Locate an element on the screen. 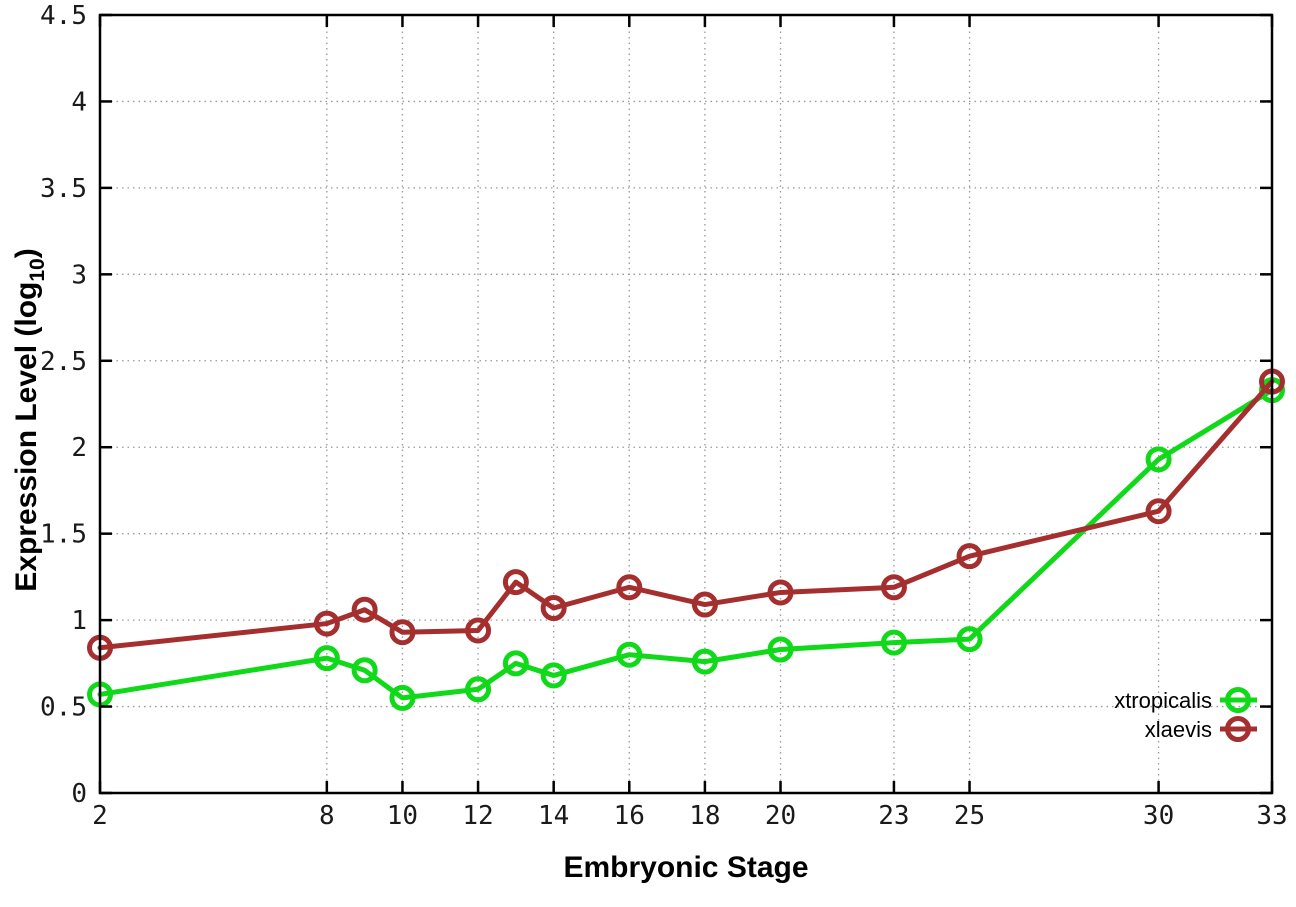 The width and height of the screenshot is (1296, 907). x-tick-label: 12 is located at coordinates (477, 816).